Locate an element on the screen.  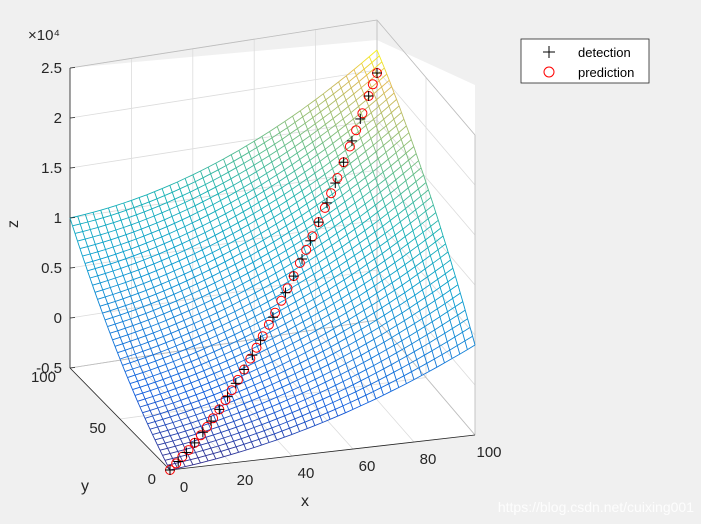
legend: detection prediction is located at coordinates (585, 61).